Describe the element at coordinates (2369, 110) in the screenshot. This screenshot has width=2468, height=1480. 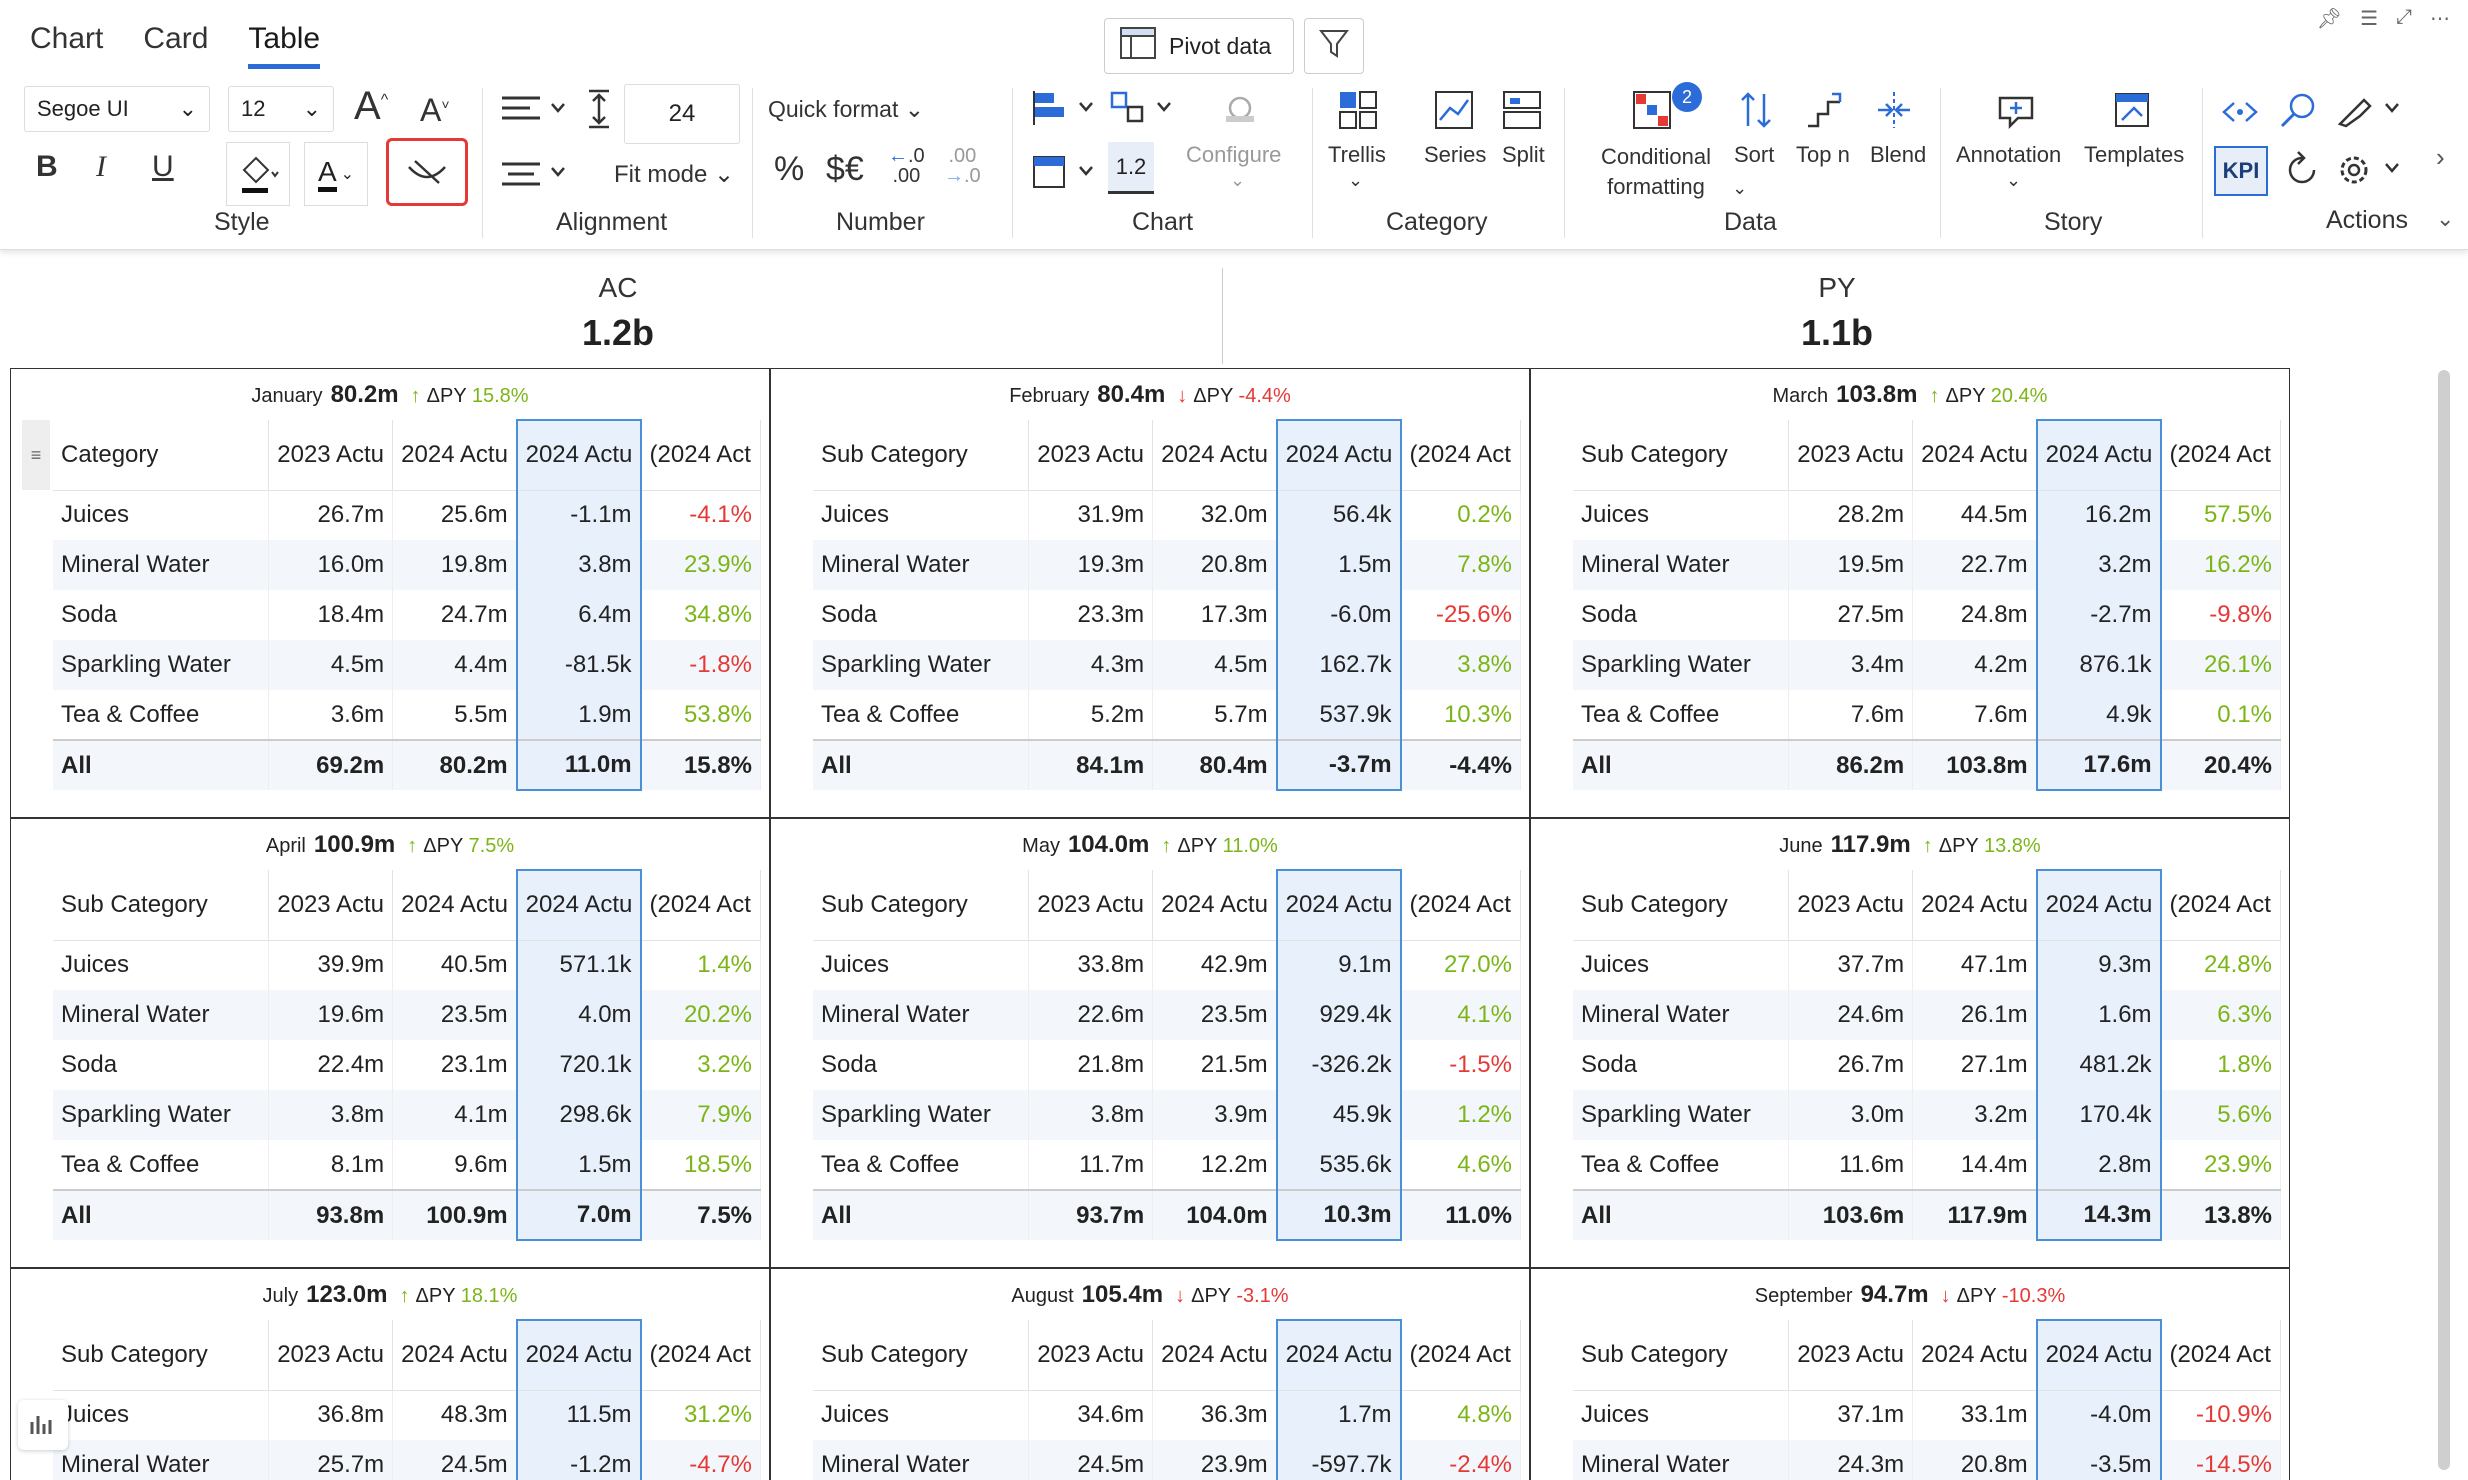
I see `format-painter-icon` at that location.